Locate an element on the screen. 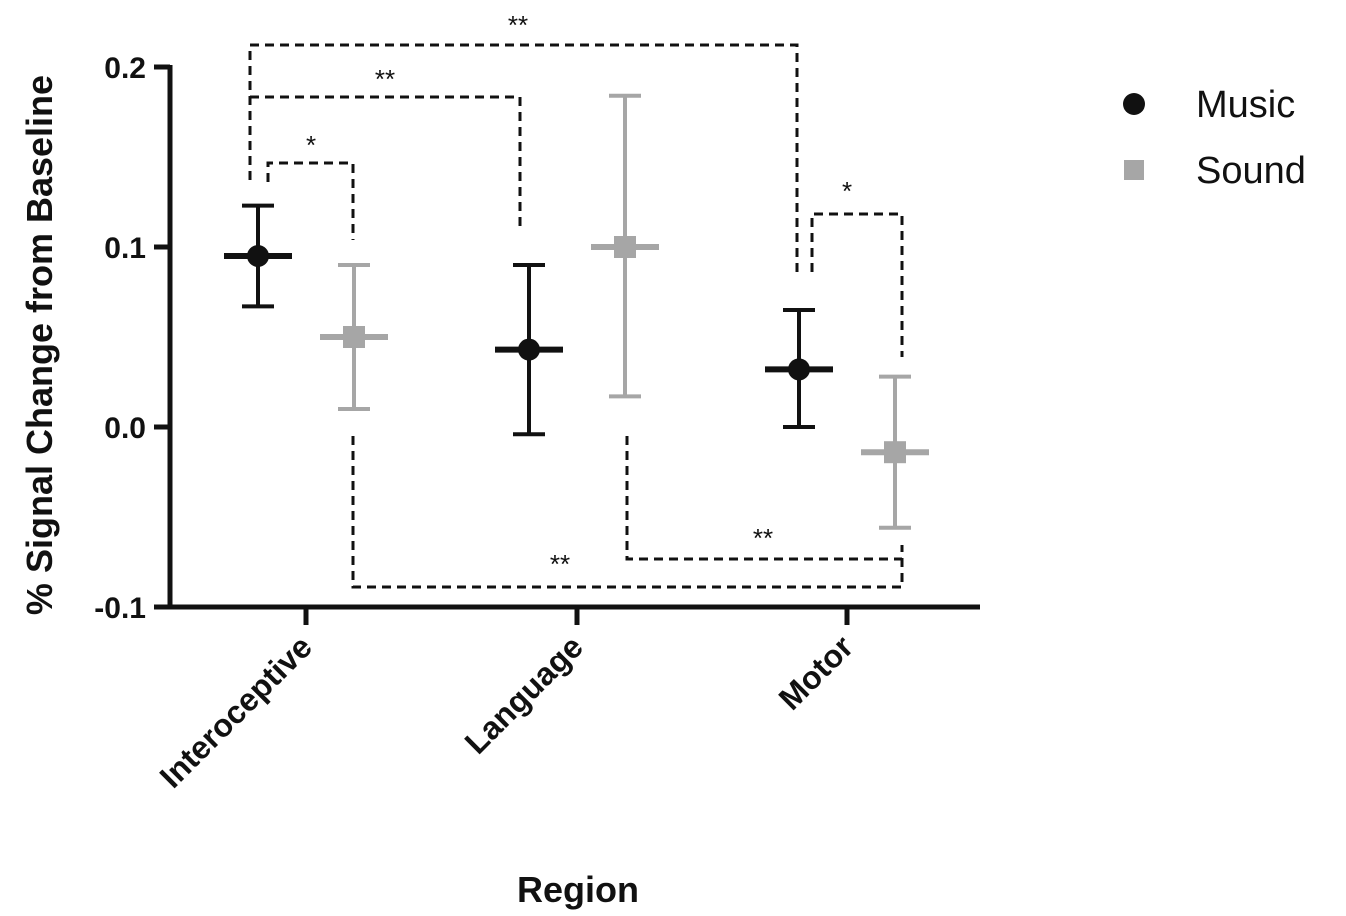  bracket-intero-music-sound: * is located at coordinates (310, 185).